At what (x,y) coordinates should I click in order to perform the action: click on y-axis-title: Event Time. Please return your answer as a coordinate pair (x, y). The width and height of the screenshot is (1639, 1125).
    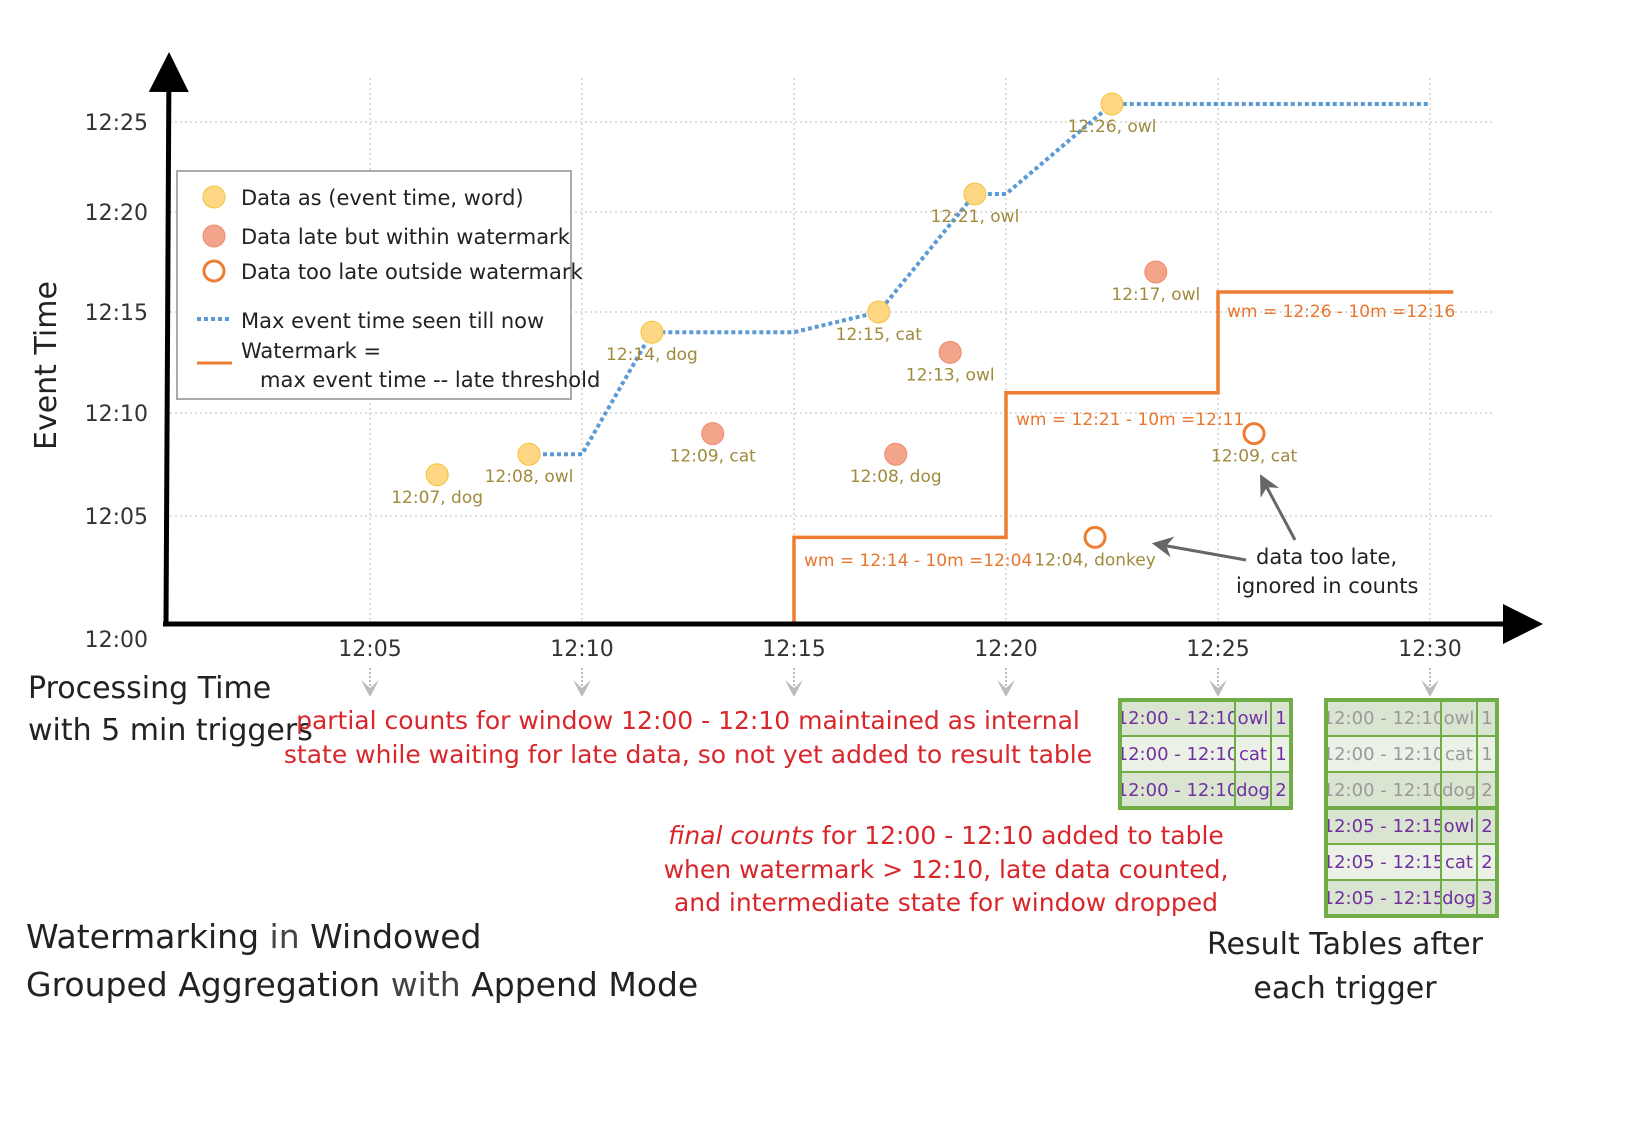
    Looking at the image, I should click on (46, 365).